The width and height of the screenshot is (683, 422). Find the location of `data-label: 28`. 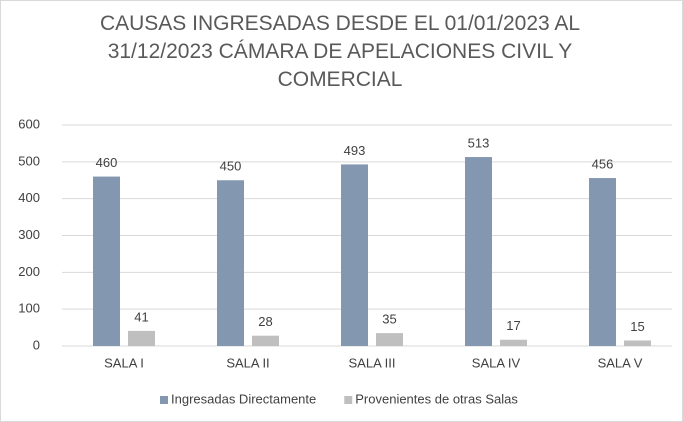

data-label: 28 is located at coordinates (265, 321).